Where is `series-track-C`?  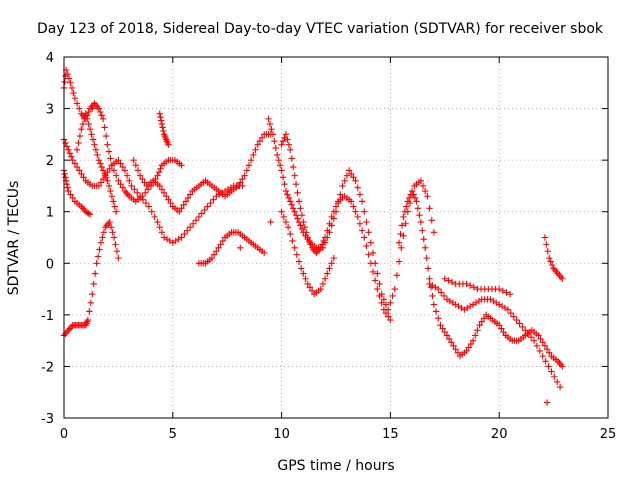 series-track-C is located at coordinates (96, 162).